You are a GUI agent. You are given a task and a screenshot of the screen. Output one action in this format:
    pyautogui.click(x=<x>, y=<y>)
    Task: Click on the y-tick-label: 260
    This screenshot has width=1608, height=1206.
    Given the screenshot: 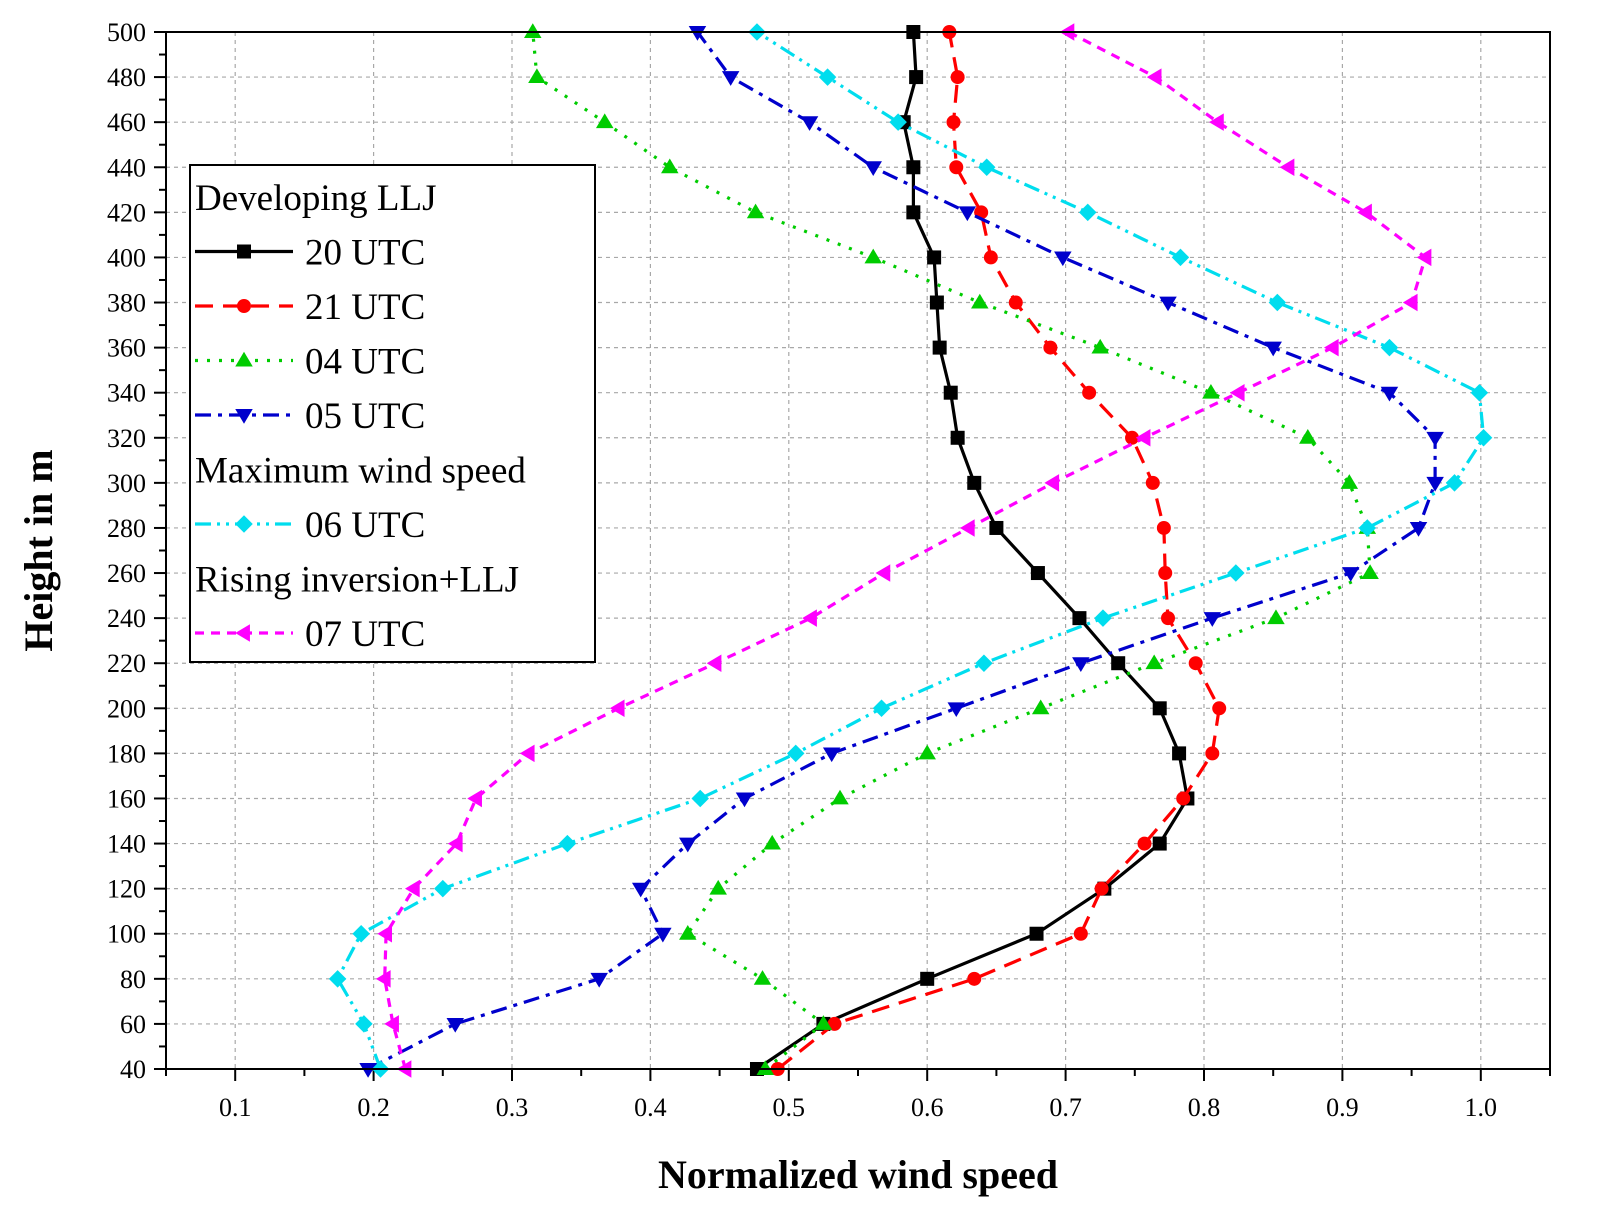 What is the action you would take?
    pyautogui.click(x=126, y=573)
    